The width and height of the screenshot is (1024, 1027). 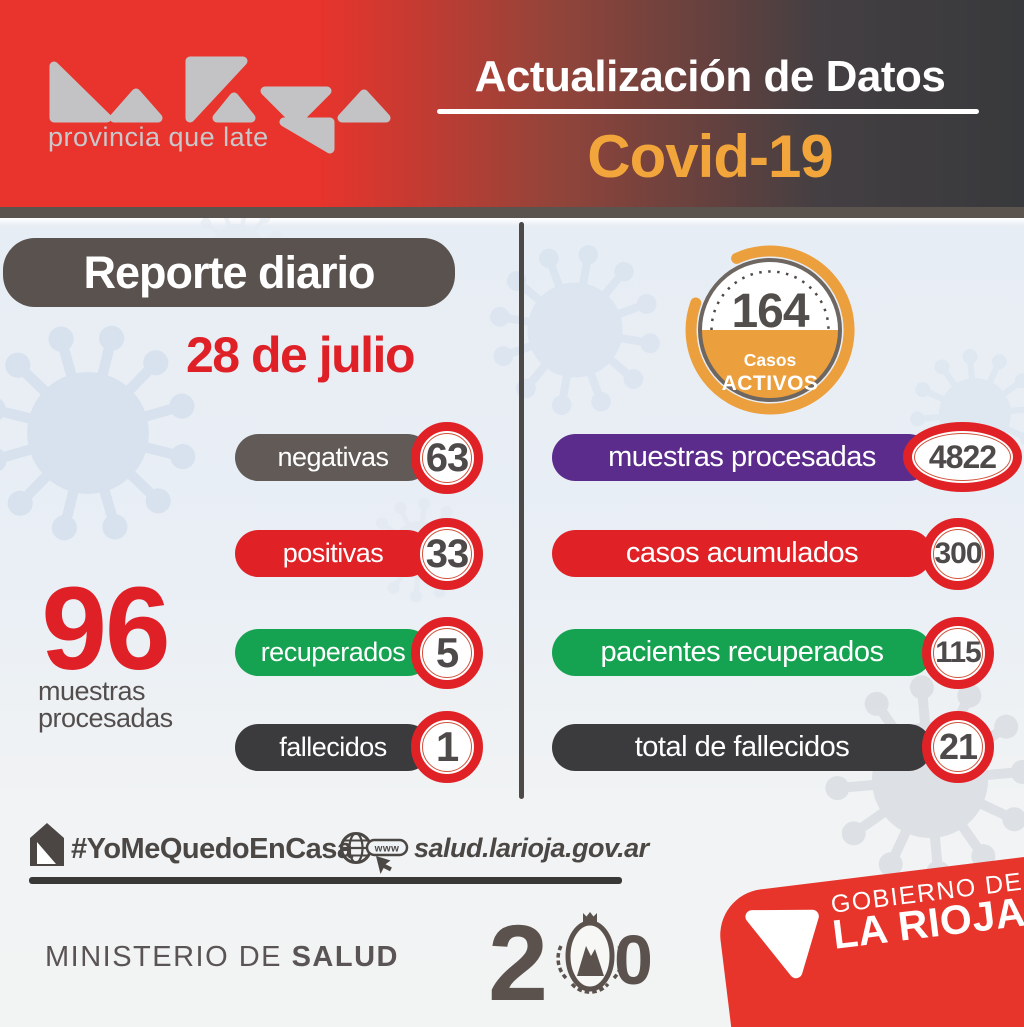 I want to click on stat-value: 4822, so click(x=962, y=456).